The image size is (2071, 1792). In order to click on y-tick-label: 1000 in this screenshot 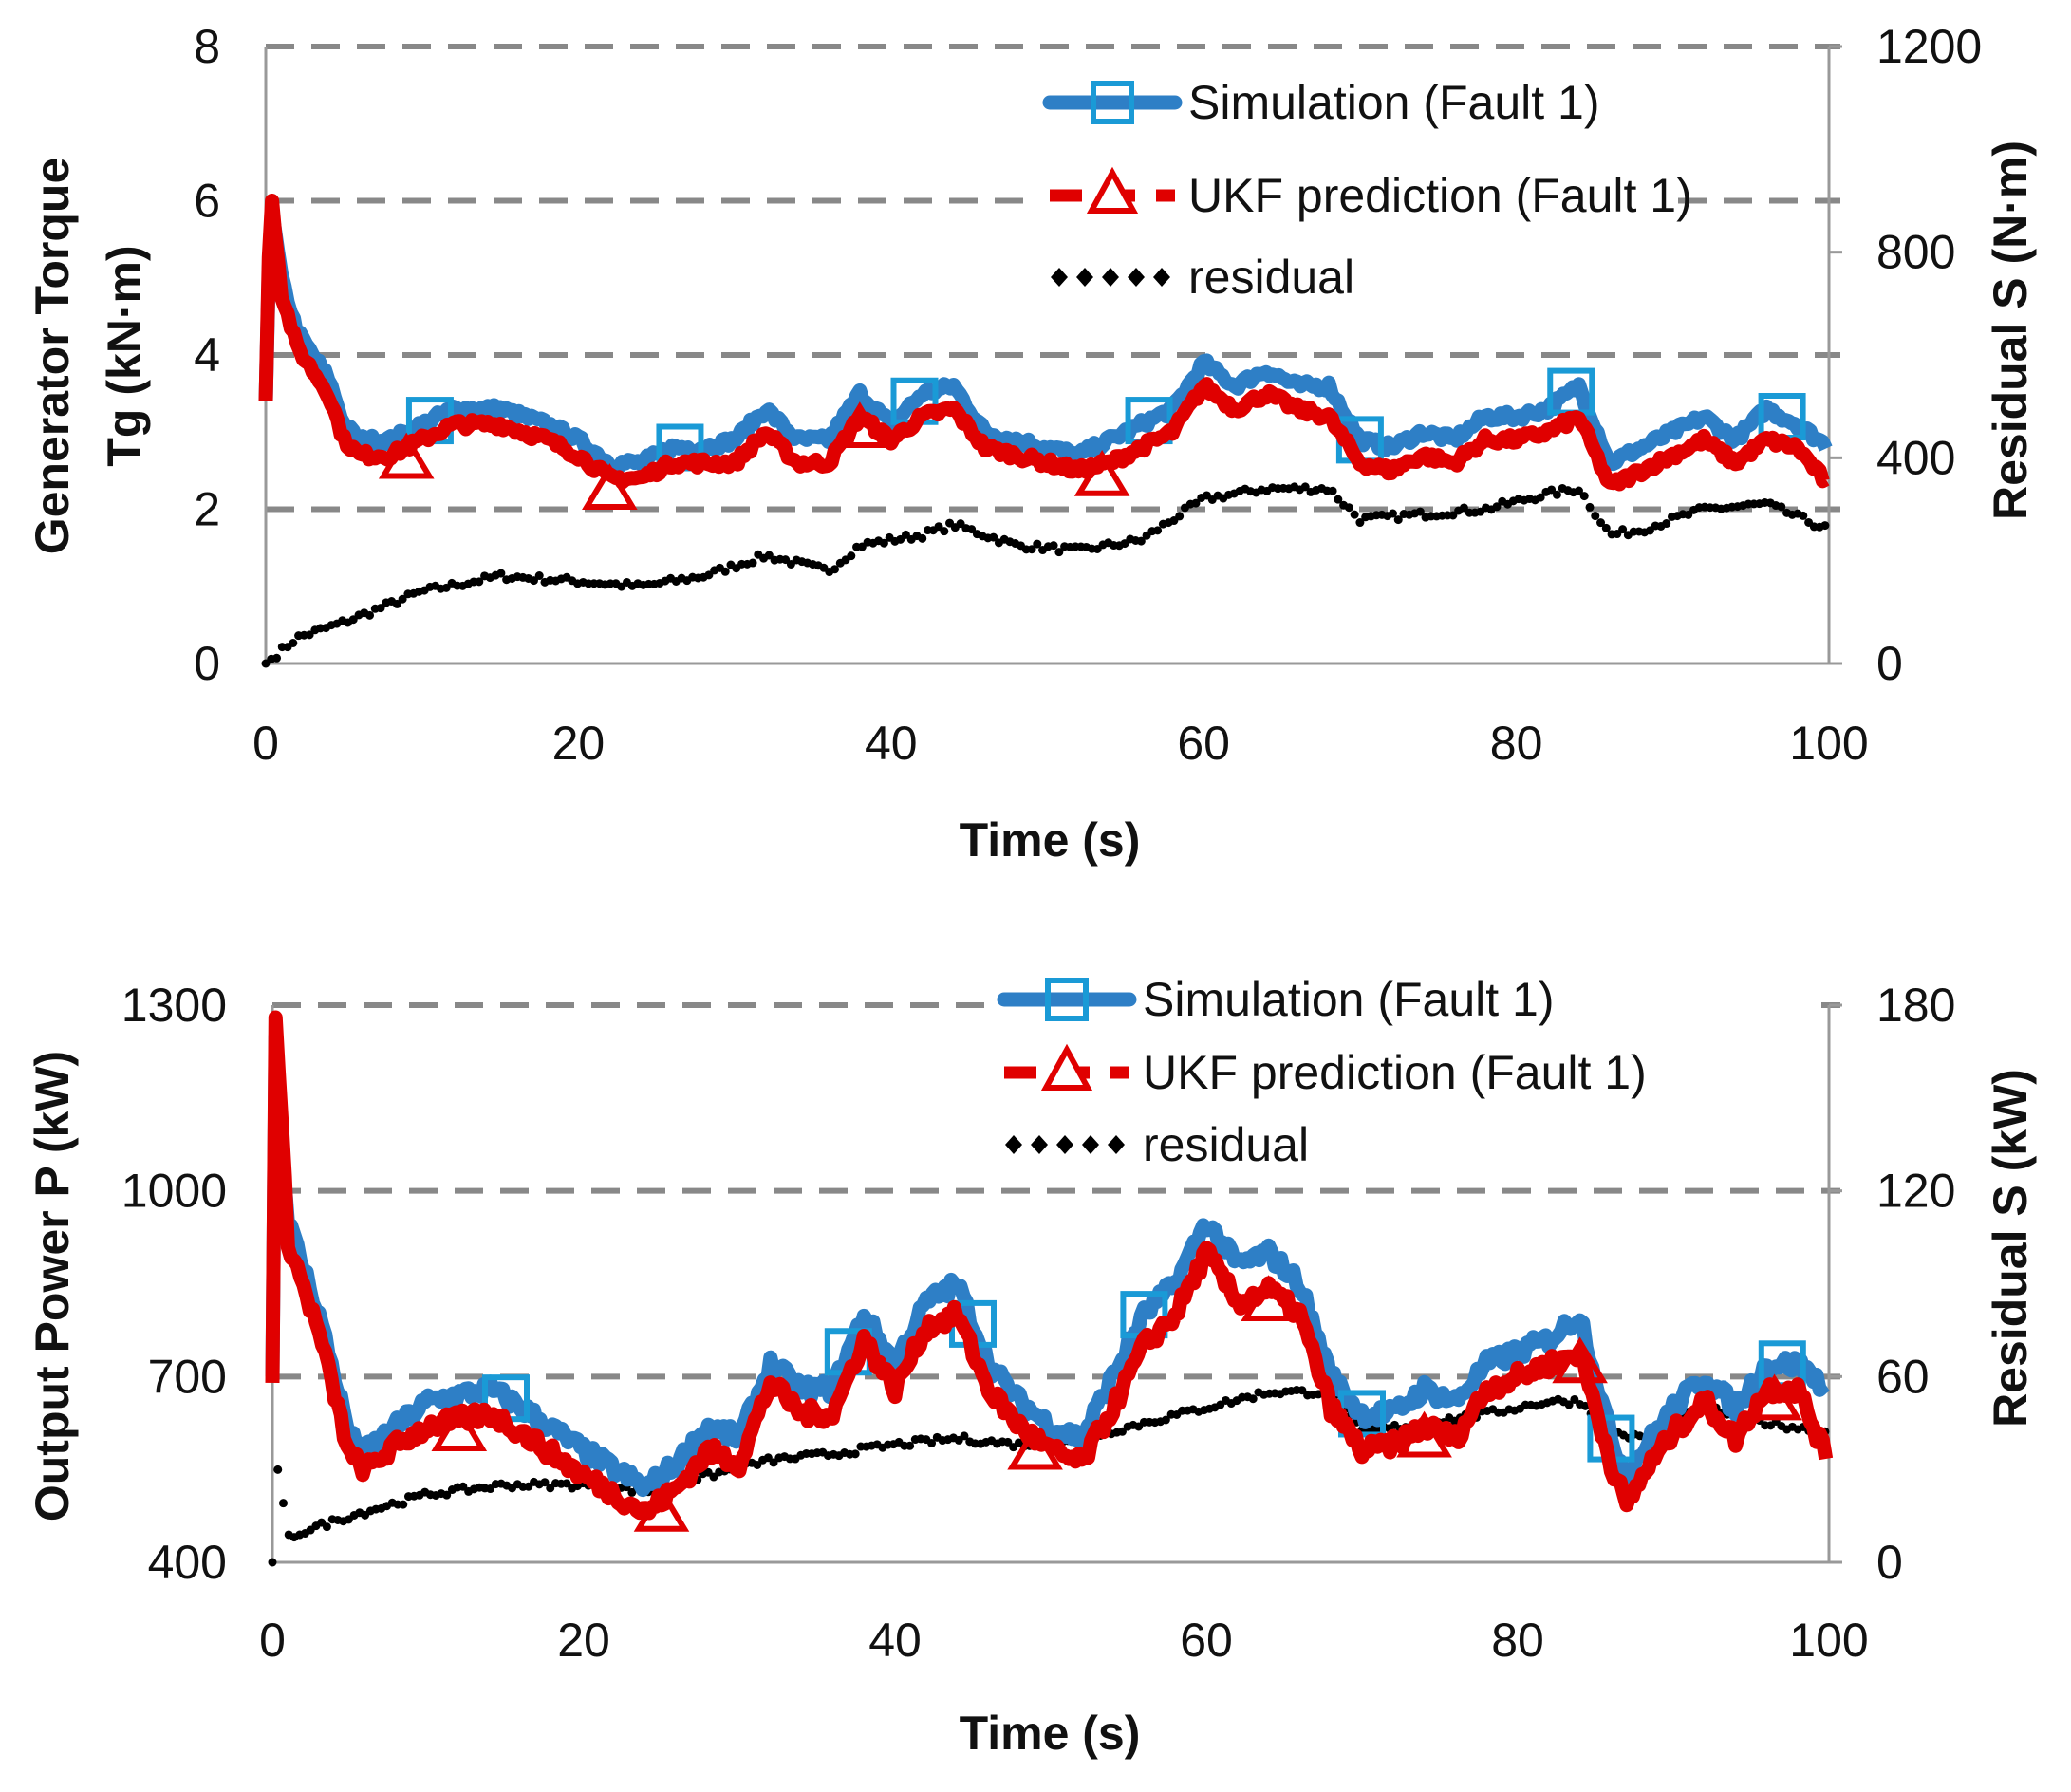, I will do `click(174, 1191)`.